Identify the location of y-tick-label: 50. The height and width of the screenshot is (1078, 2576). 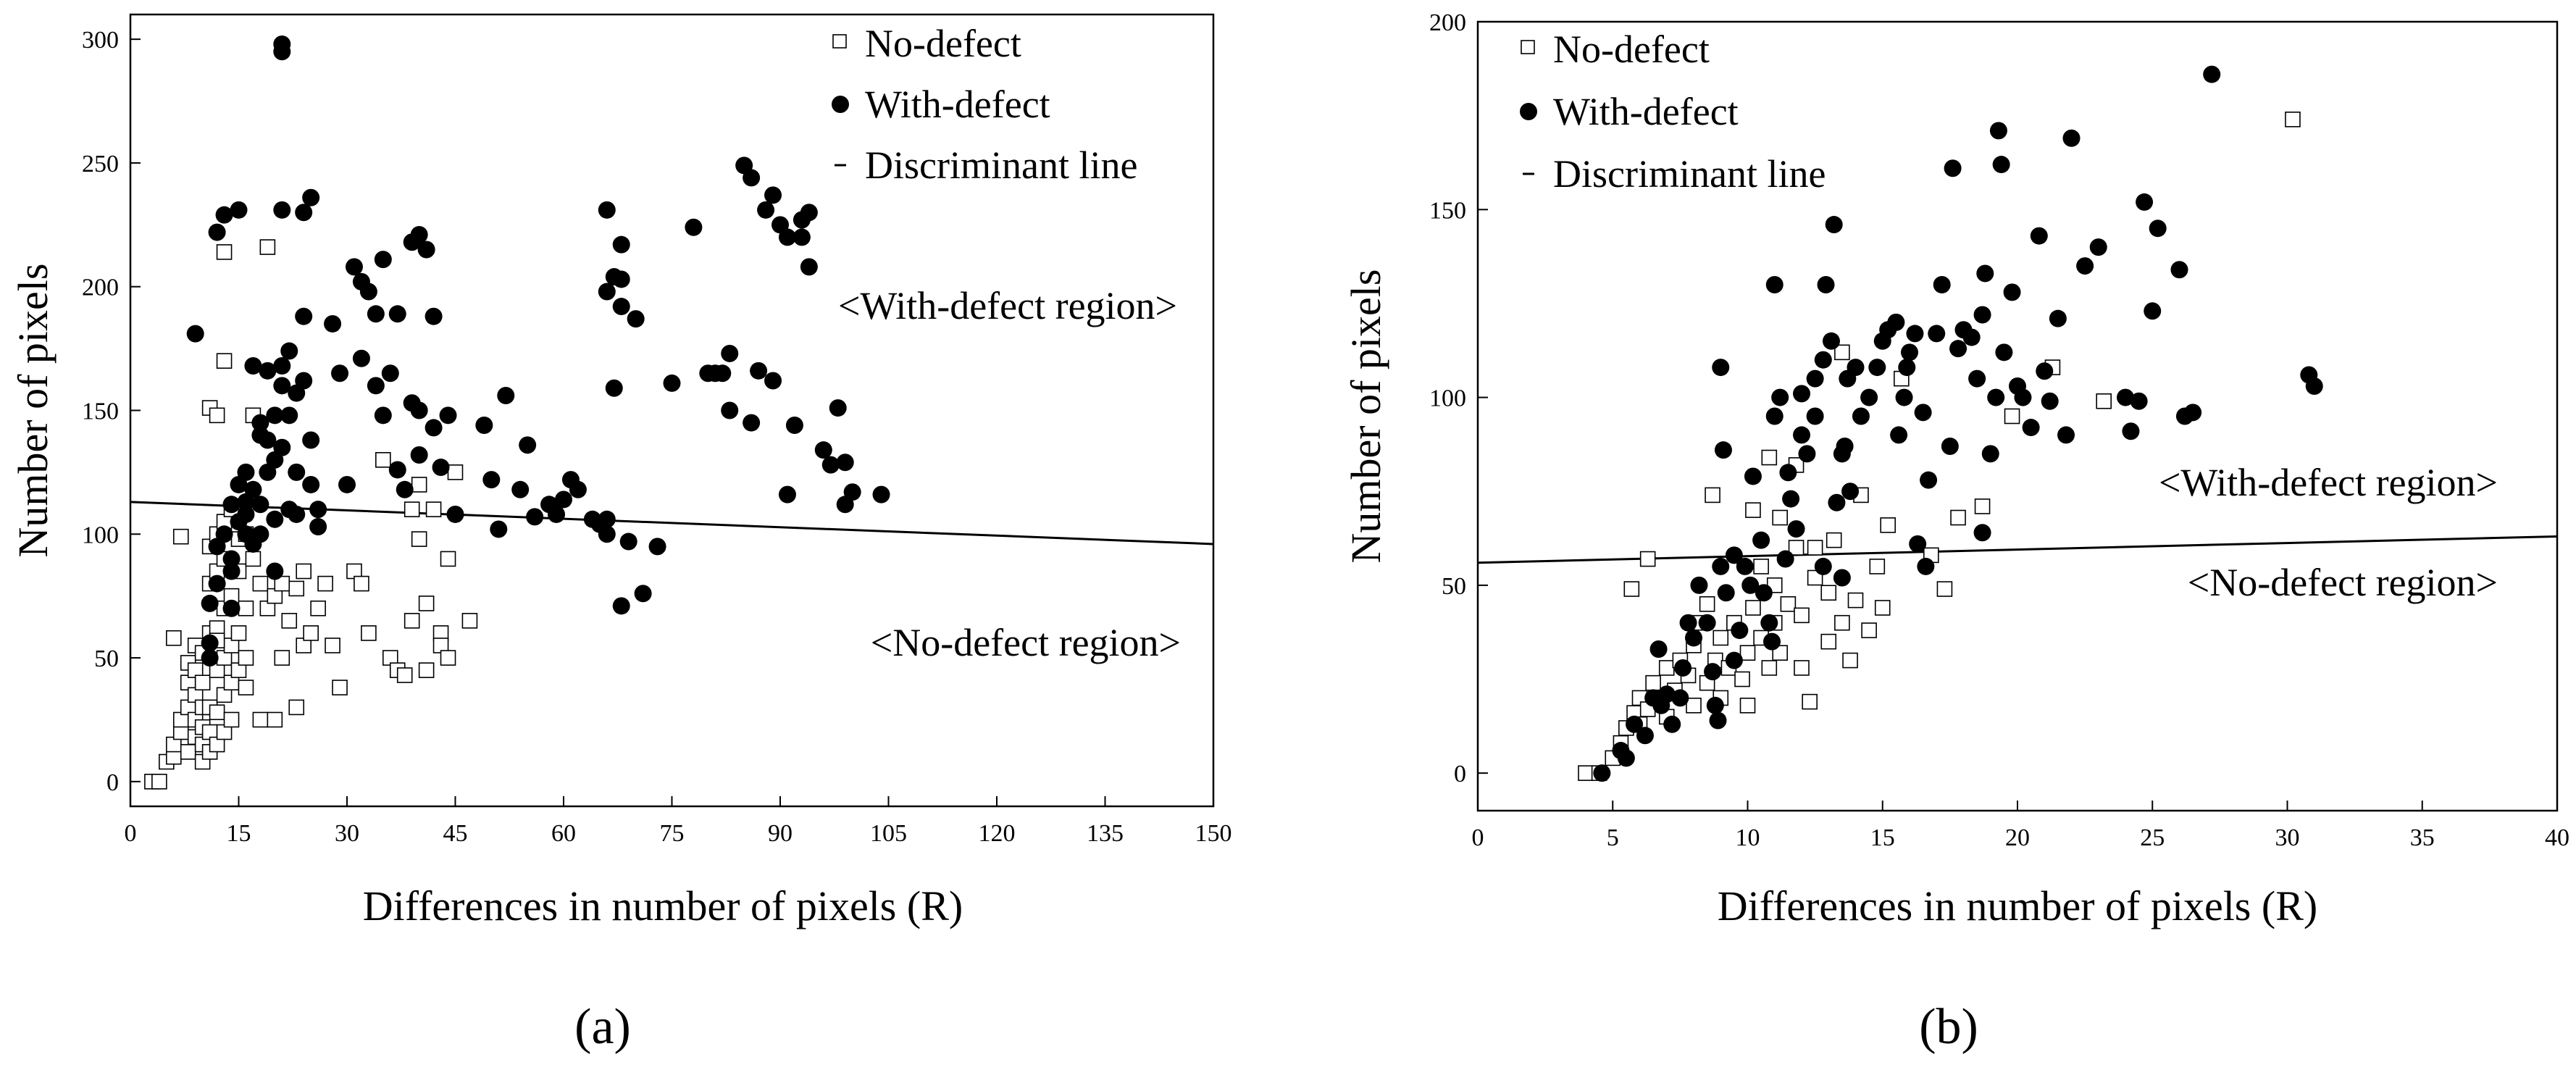
(1454, 587).